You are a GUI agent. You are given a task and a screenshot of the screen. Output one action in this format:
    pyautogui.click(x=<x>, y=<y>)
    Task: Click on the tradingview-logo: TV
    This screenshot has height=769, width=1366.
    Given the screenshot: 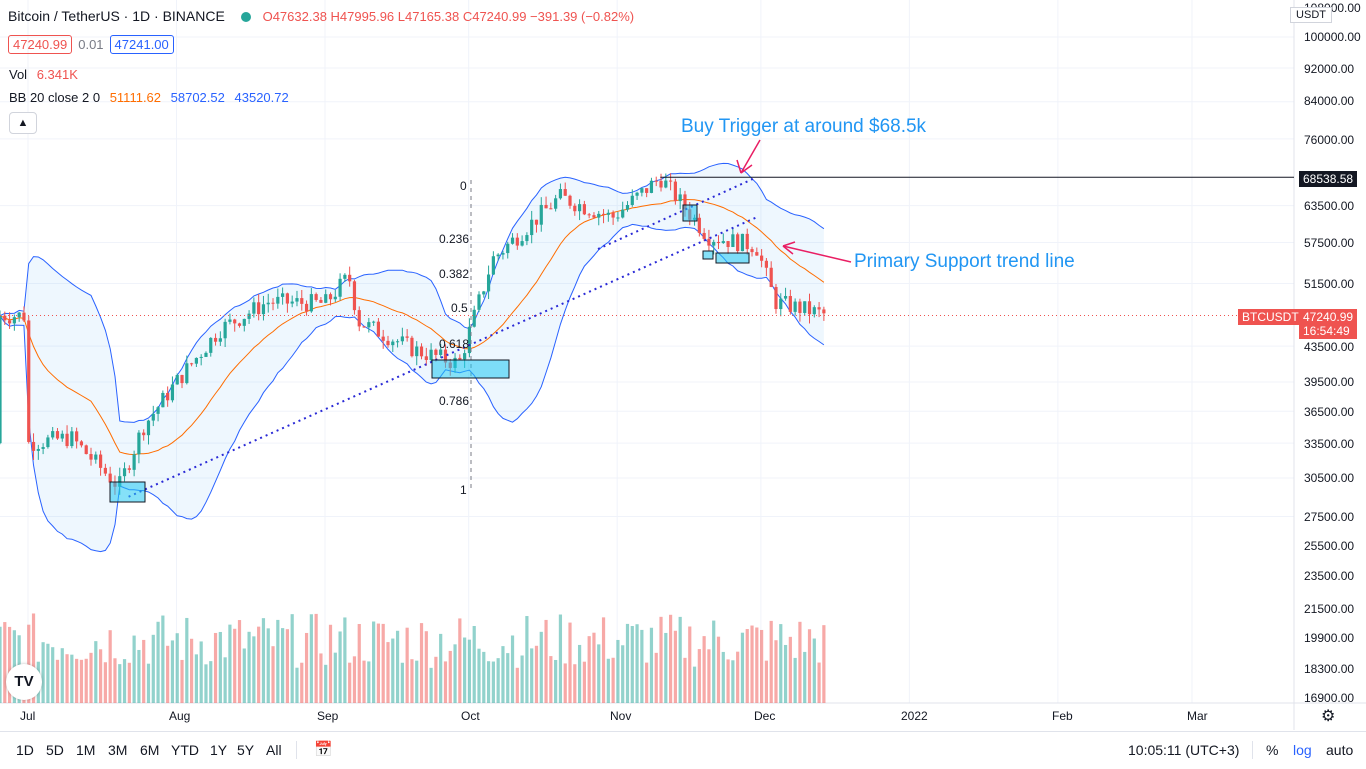 What is the action you would take?
    pyautogui.click(x=24, y=682)
    